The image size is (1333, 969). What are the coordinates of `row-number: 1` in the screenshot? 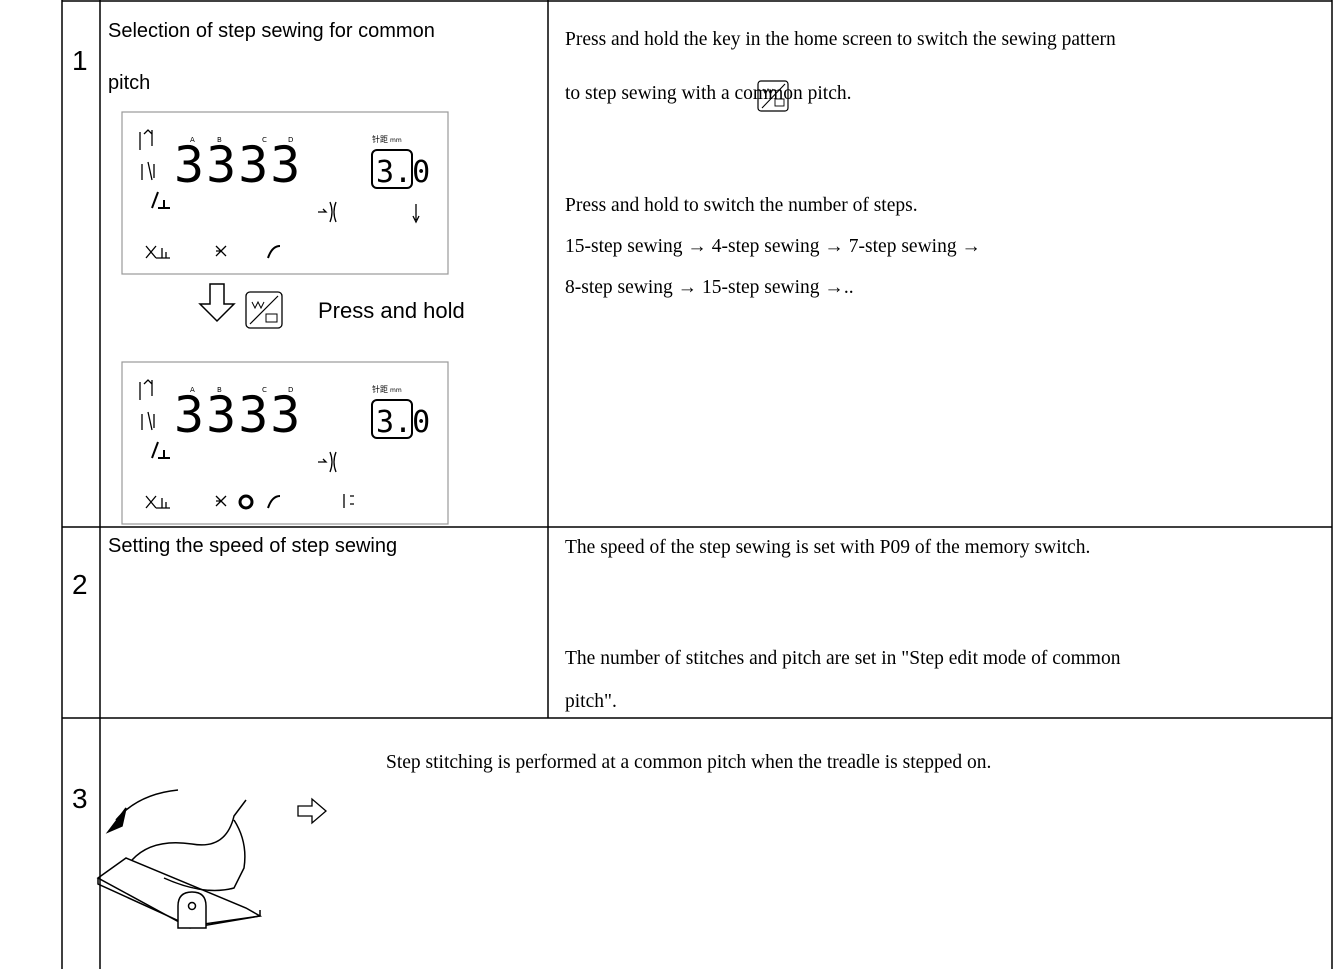 It's located at (80, 60).